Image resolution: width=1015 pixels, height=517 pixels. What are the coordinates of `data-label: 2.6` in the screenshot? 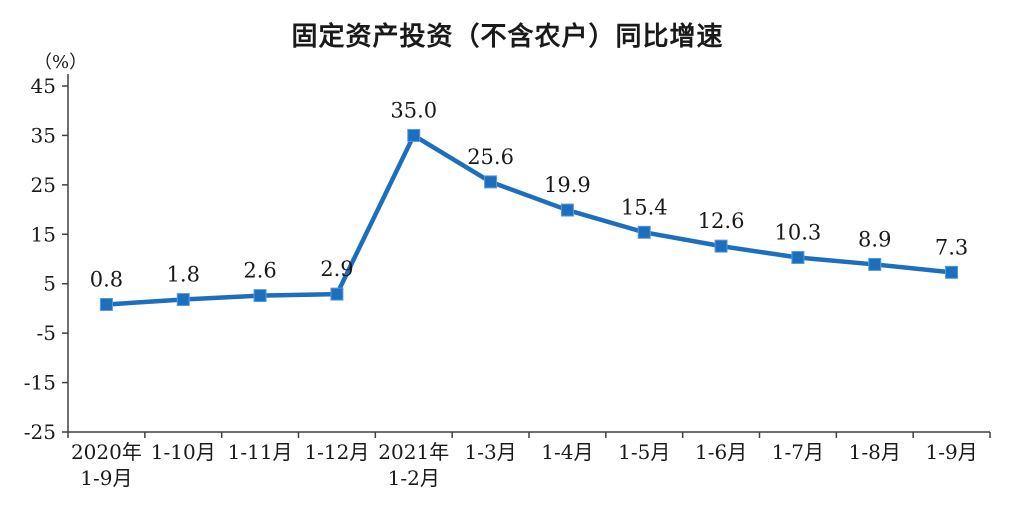 It's located at (259, 271).